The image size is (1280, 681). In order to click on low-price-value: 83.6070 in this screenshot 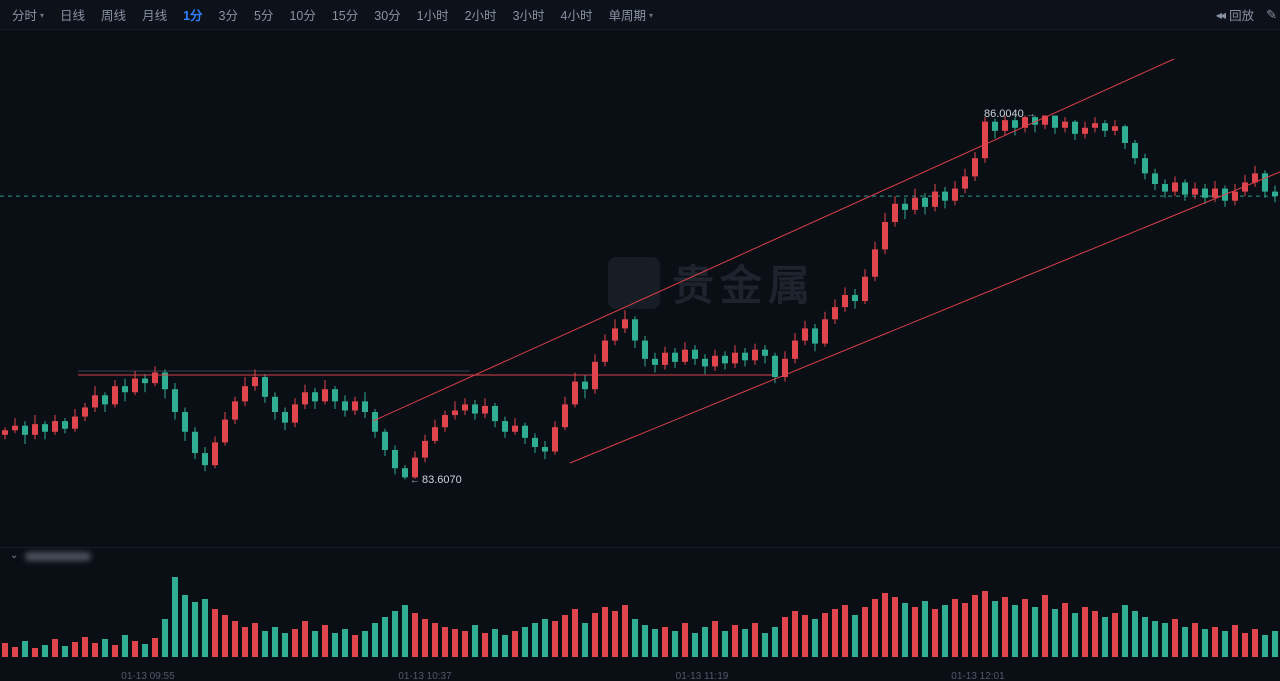, I will do `click(442, 480)`.